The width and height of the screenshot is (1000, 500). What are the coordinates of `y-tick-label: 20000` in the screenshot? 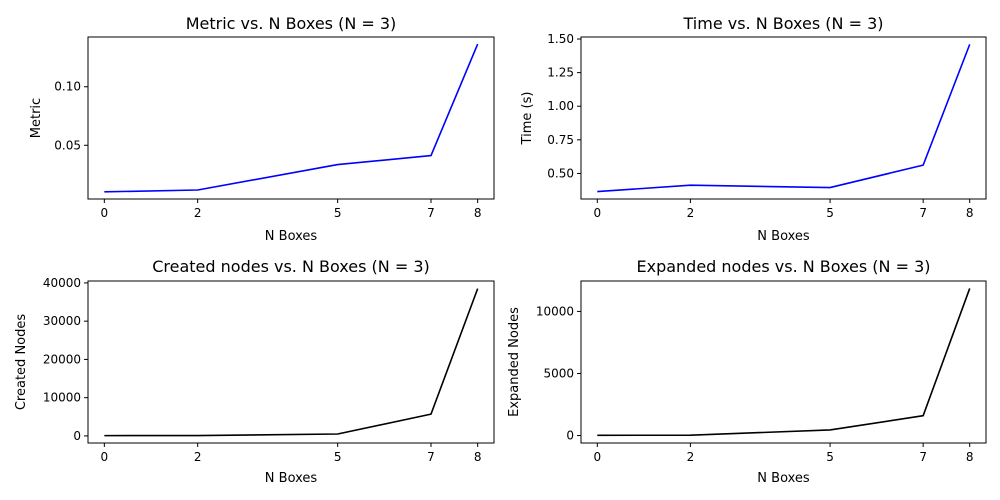 It's located at (62, 359).